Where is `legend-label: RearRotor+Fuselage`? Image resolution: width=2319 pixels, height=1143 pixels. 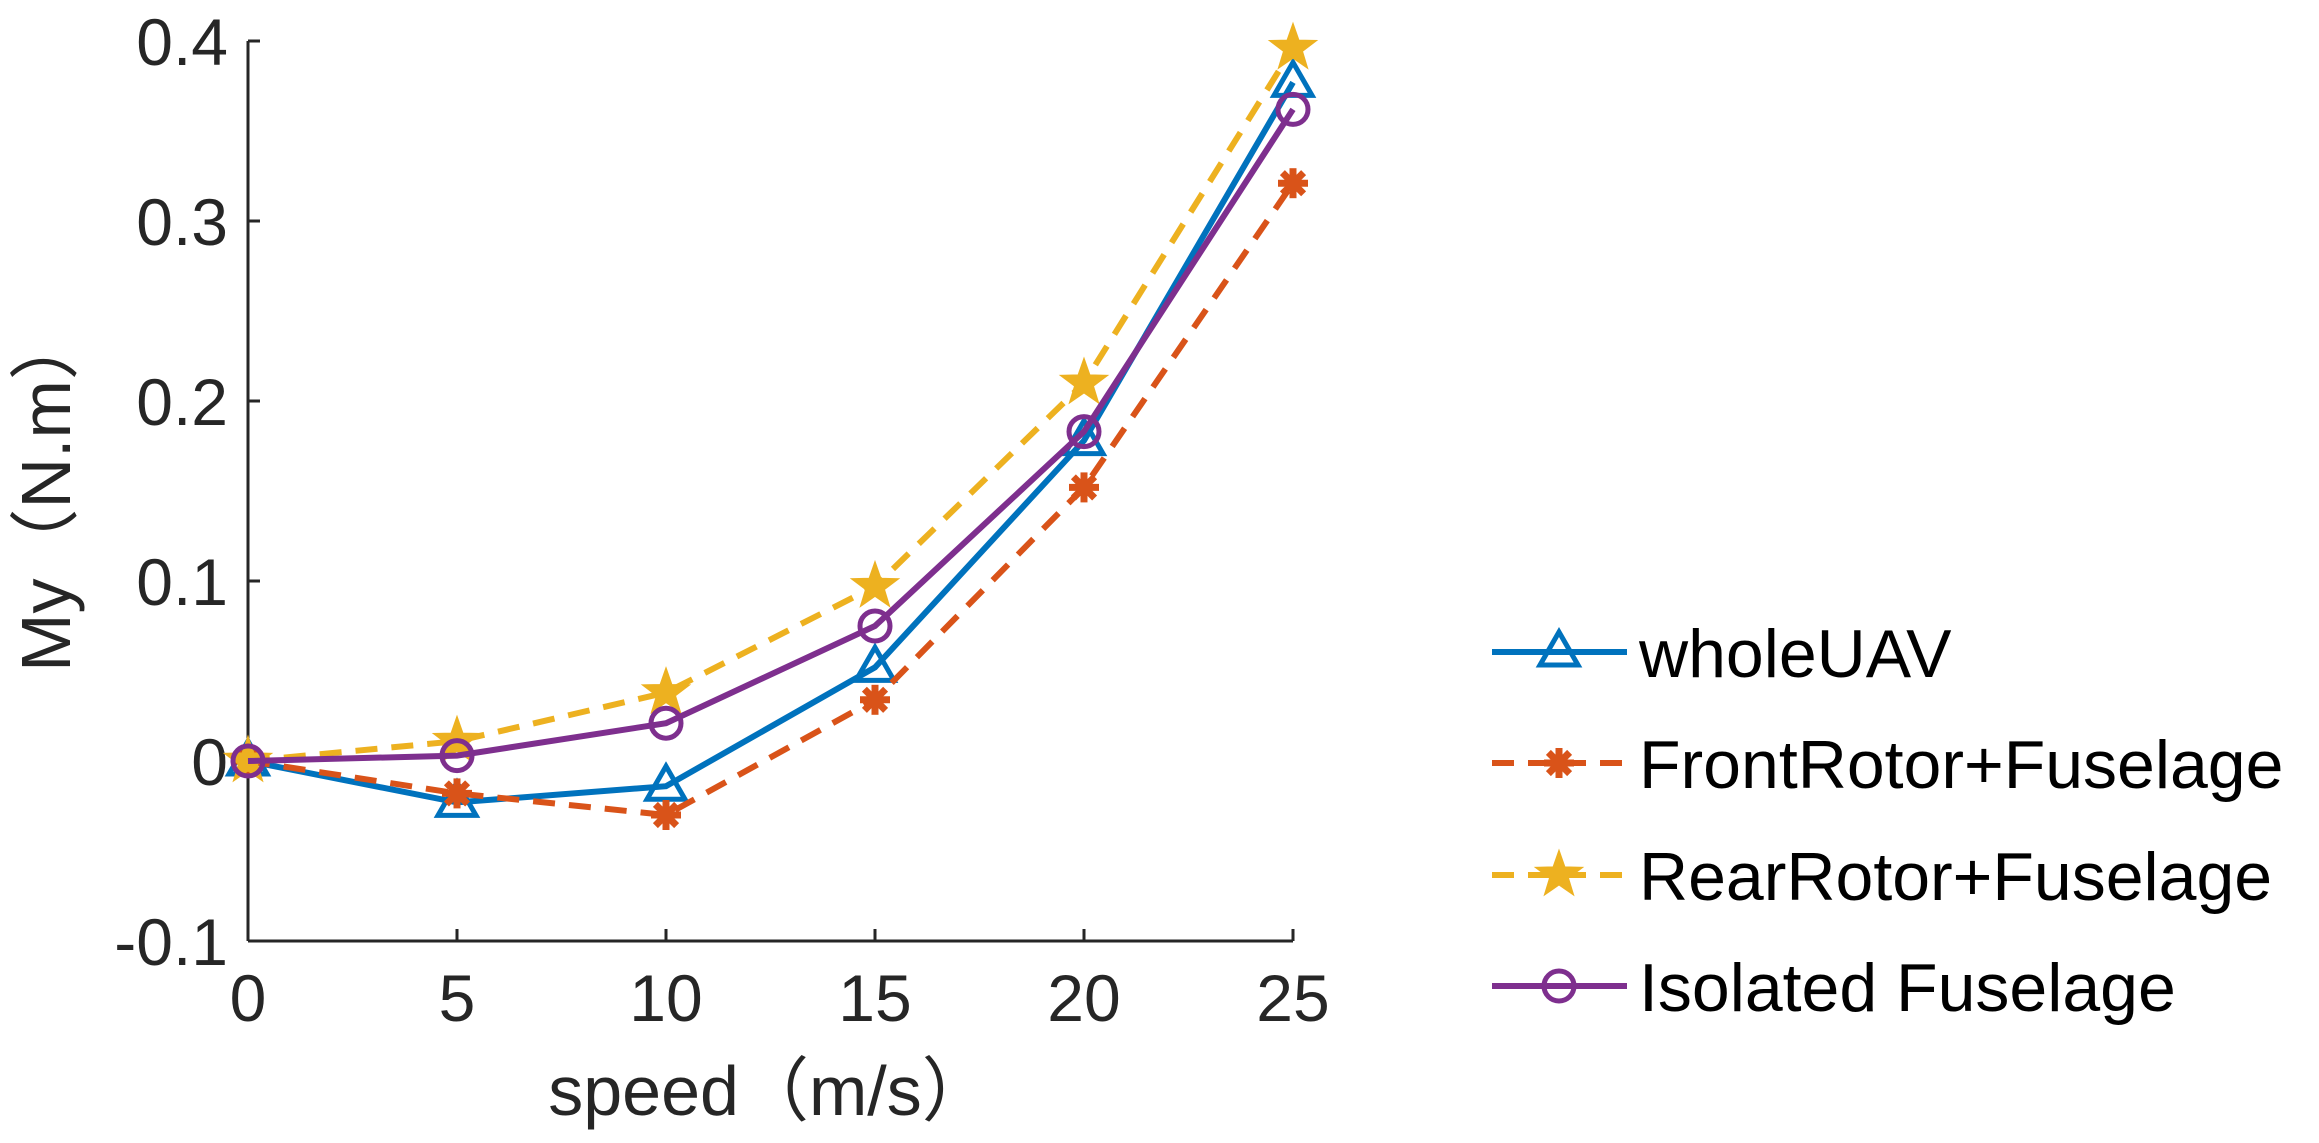
legend-label: RearRotor+Fuselage is located at coordinates (1955, 877).